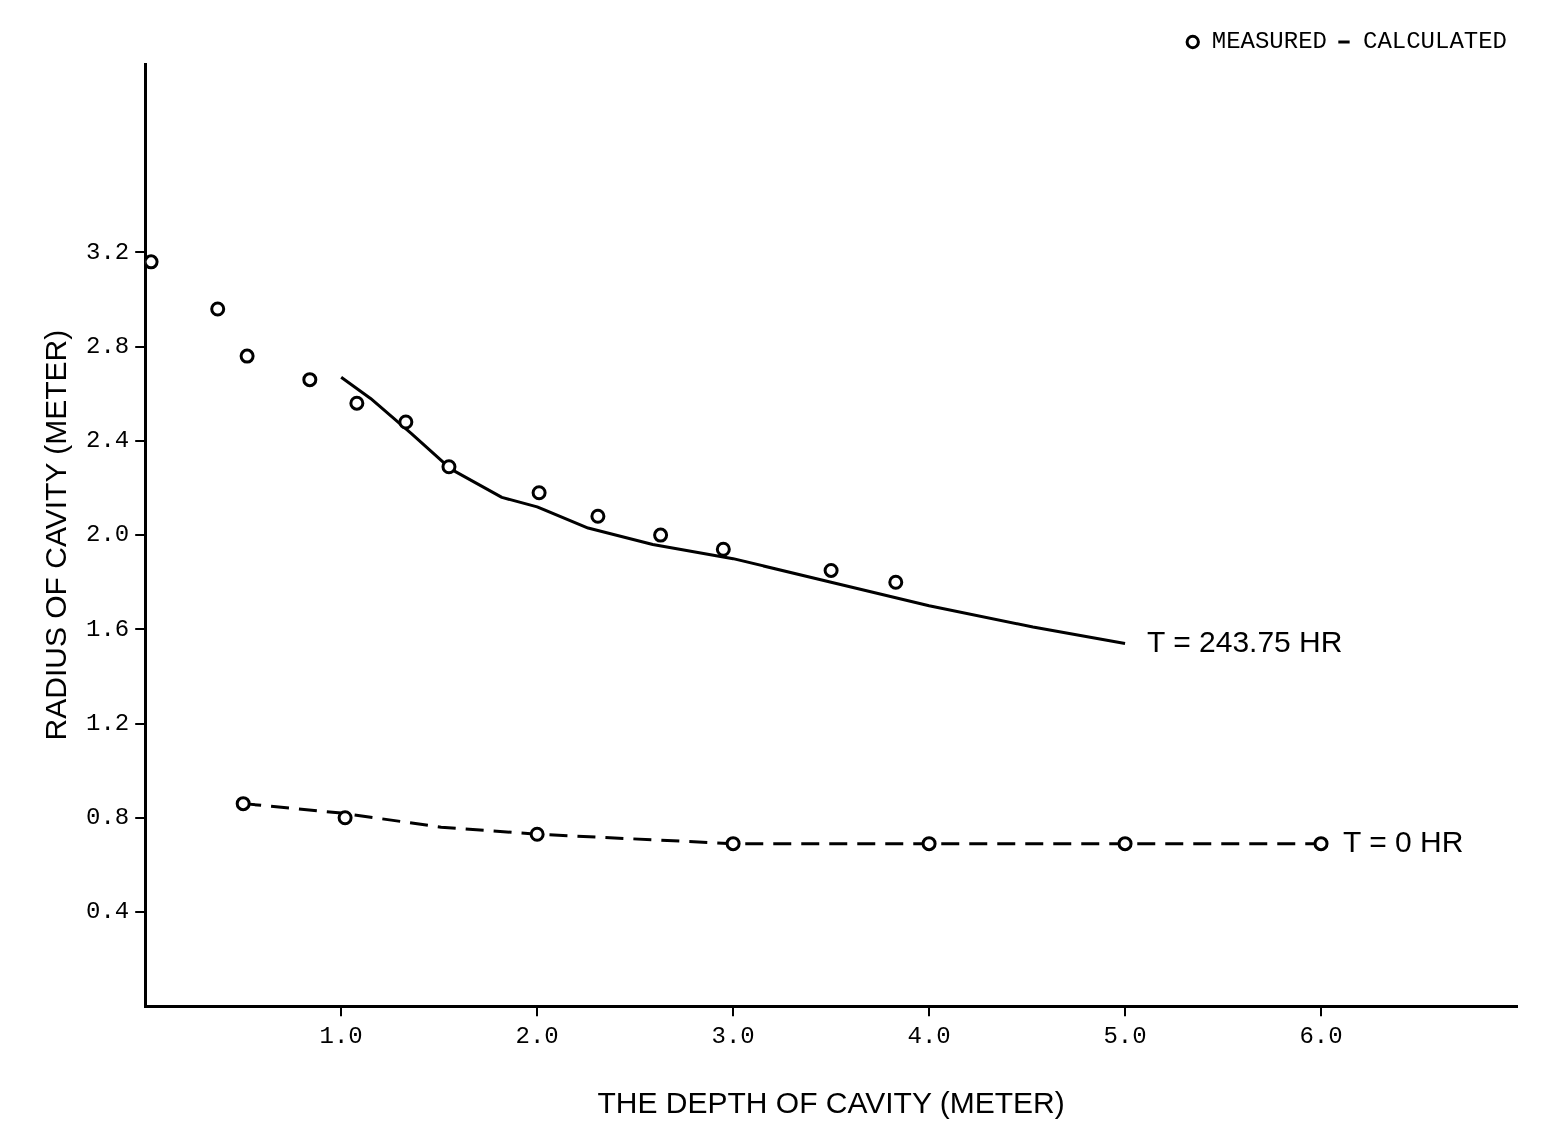  What do you see at coordinates (1403, 841) in the screenshot?
I see `annotation: T = 0 HR` at bounding box center [1403, 841].